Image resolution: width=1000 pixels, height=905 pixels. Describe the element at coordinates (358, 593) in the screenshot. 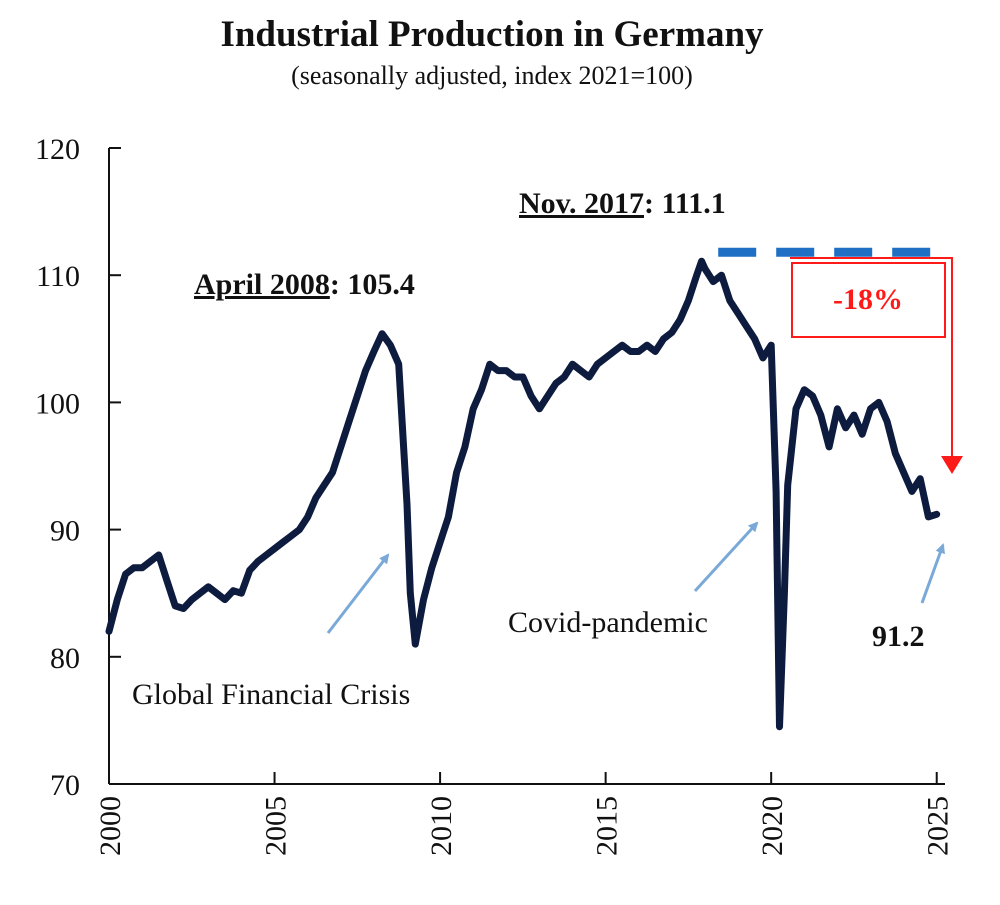

I see `crisis-arrow` at that location.